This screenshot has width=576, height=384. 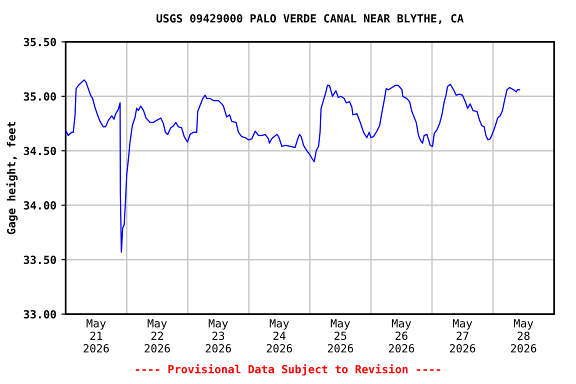 What do you see at coordinates (12, 178) in the screenshot?
I see `y-axis-title: Gage height, feet` at bounding box center [12, 178].